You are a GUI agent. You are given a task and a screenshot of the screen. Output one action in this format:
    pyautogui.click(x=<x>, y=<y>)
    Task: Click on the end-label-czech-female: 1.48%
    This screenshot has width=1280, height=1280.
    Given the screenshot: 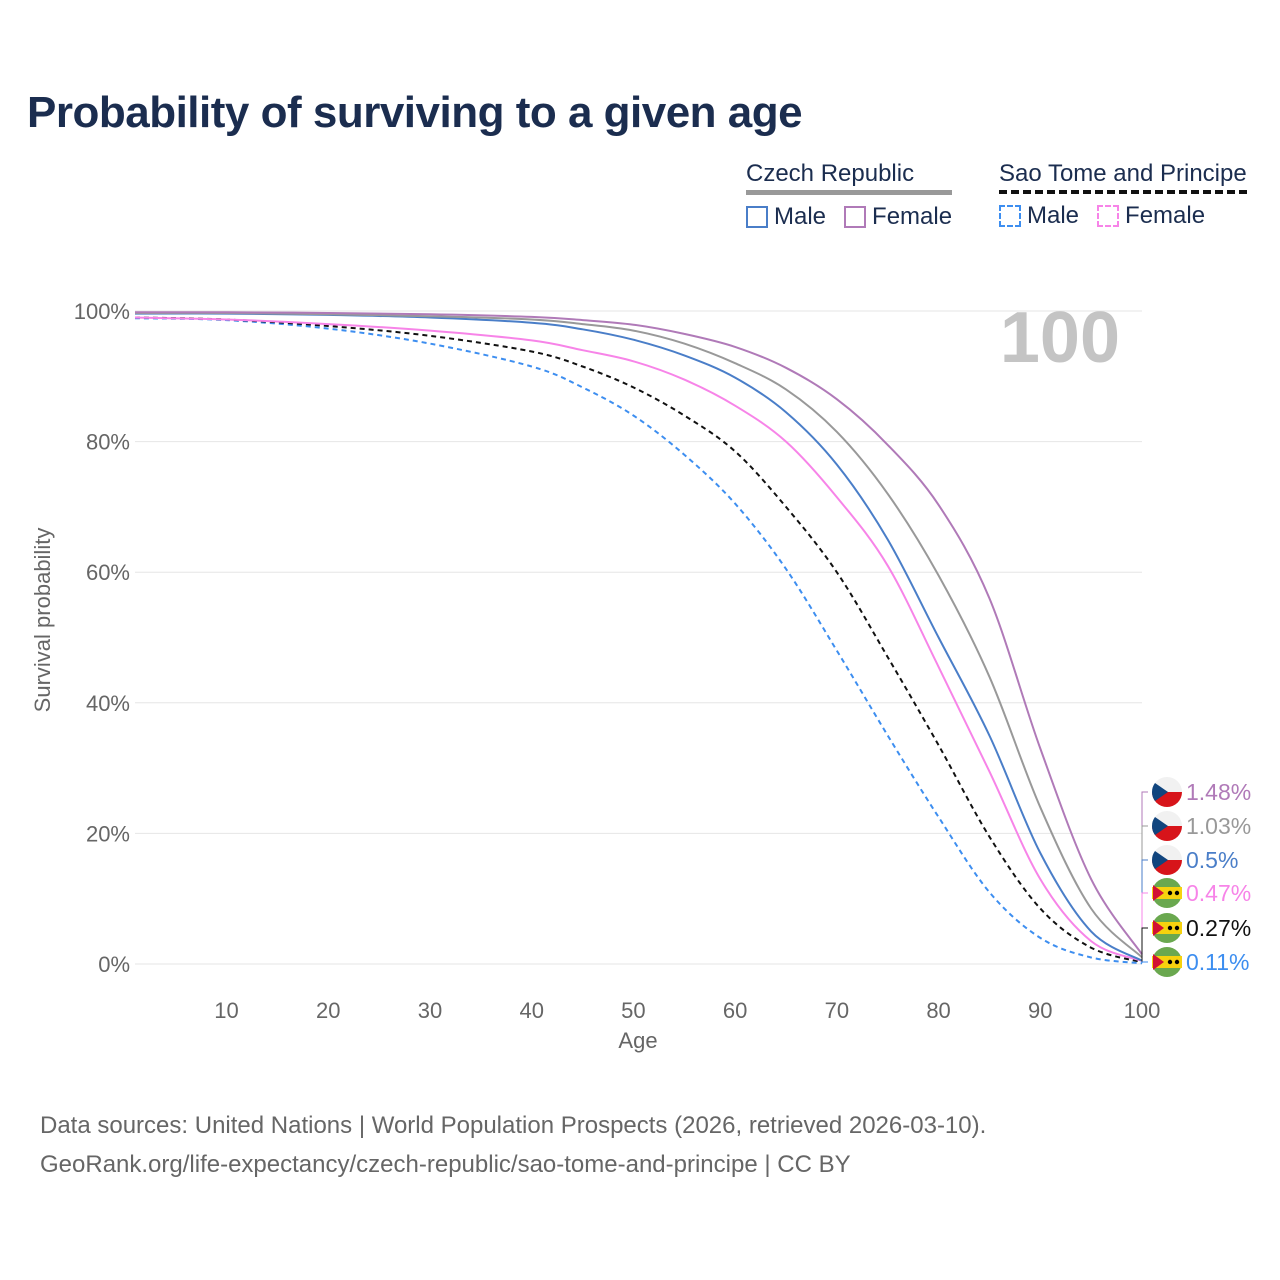 What is the action you would take?
    pyautogui.click(x=1218, y=792)
    